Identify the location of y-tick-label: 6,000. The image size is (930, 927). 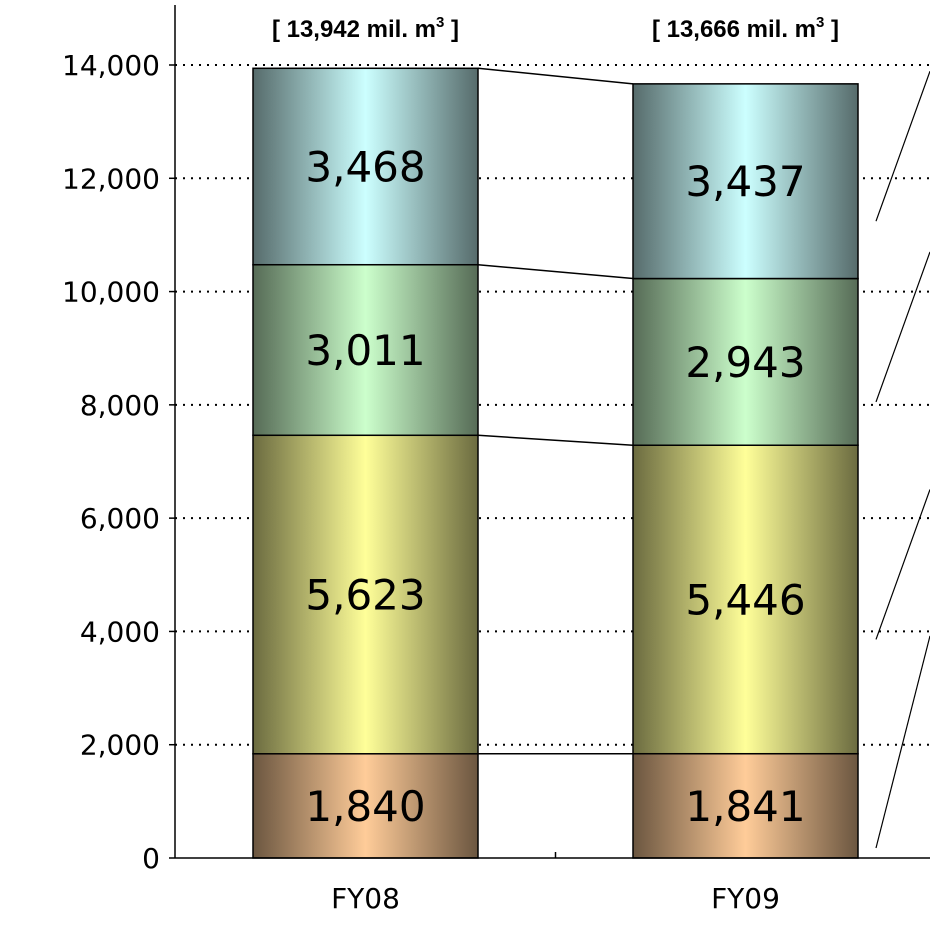
(120, 518).